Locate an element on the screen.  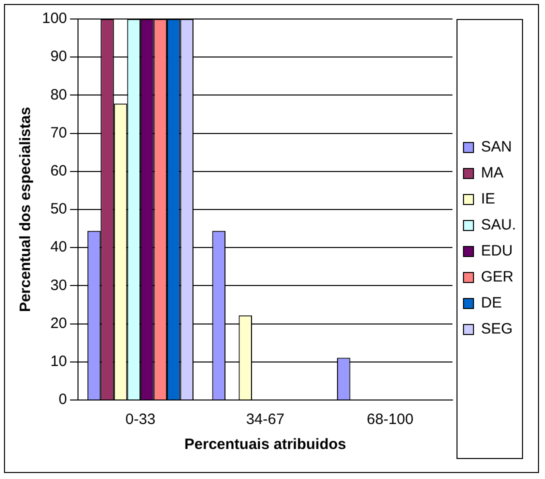
y-tick-label: 60 is located at coordinates (59, 171).